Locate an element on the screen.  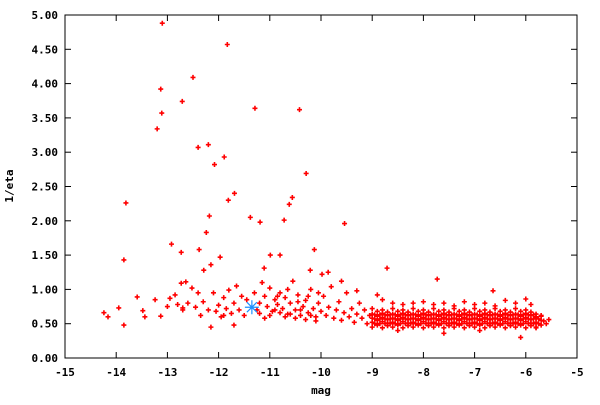
y-tick-label: 2.50 is located at coordinates (45, 187).